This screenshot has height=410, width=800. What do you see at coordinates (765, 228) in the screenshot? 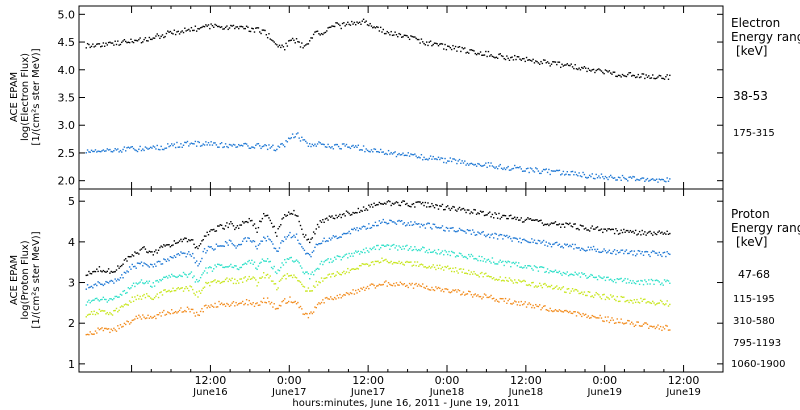
I see `proton-legend-title-2: Energy ranges` at bounding box center [765, 228].